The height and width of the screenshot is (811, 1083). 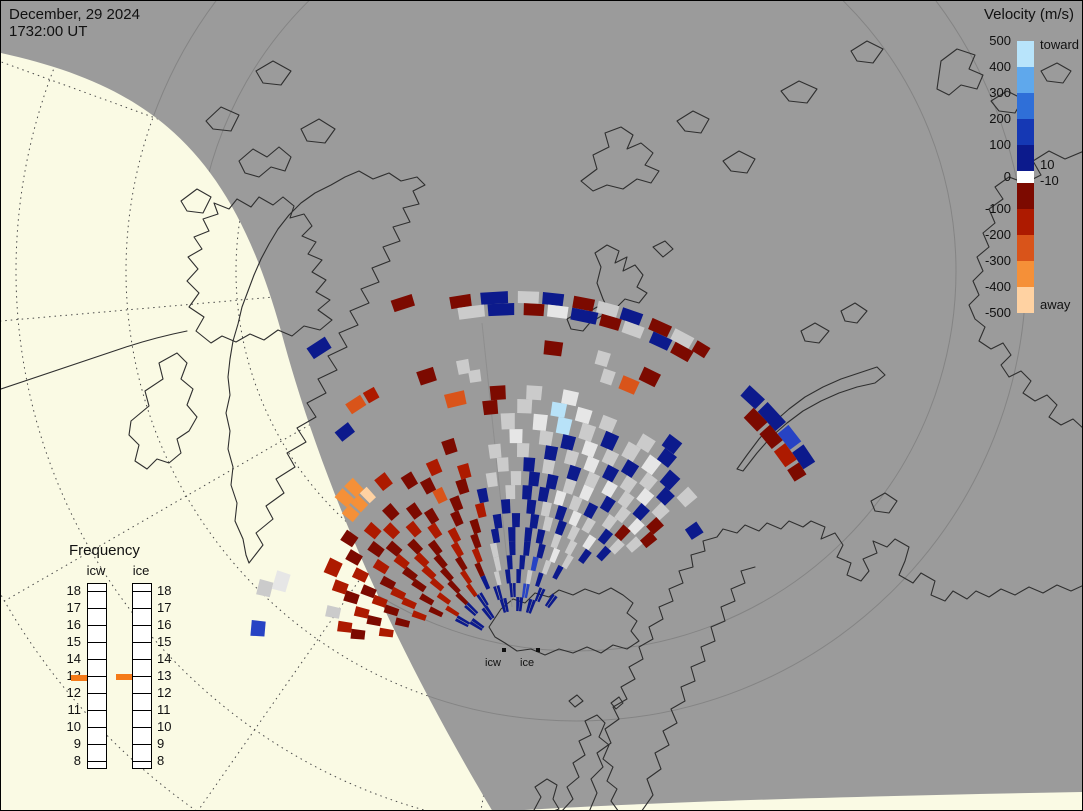 What do you see at coordinates (617, 703) in the screenshot?
I see `coast-shetland` at bounding box center [617, 703].